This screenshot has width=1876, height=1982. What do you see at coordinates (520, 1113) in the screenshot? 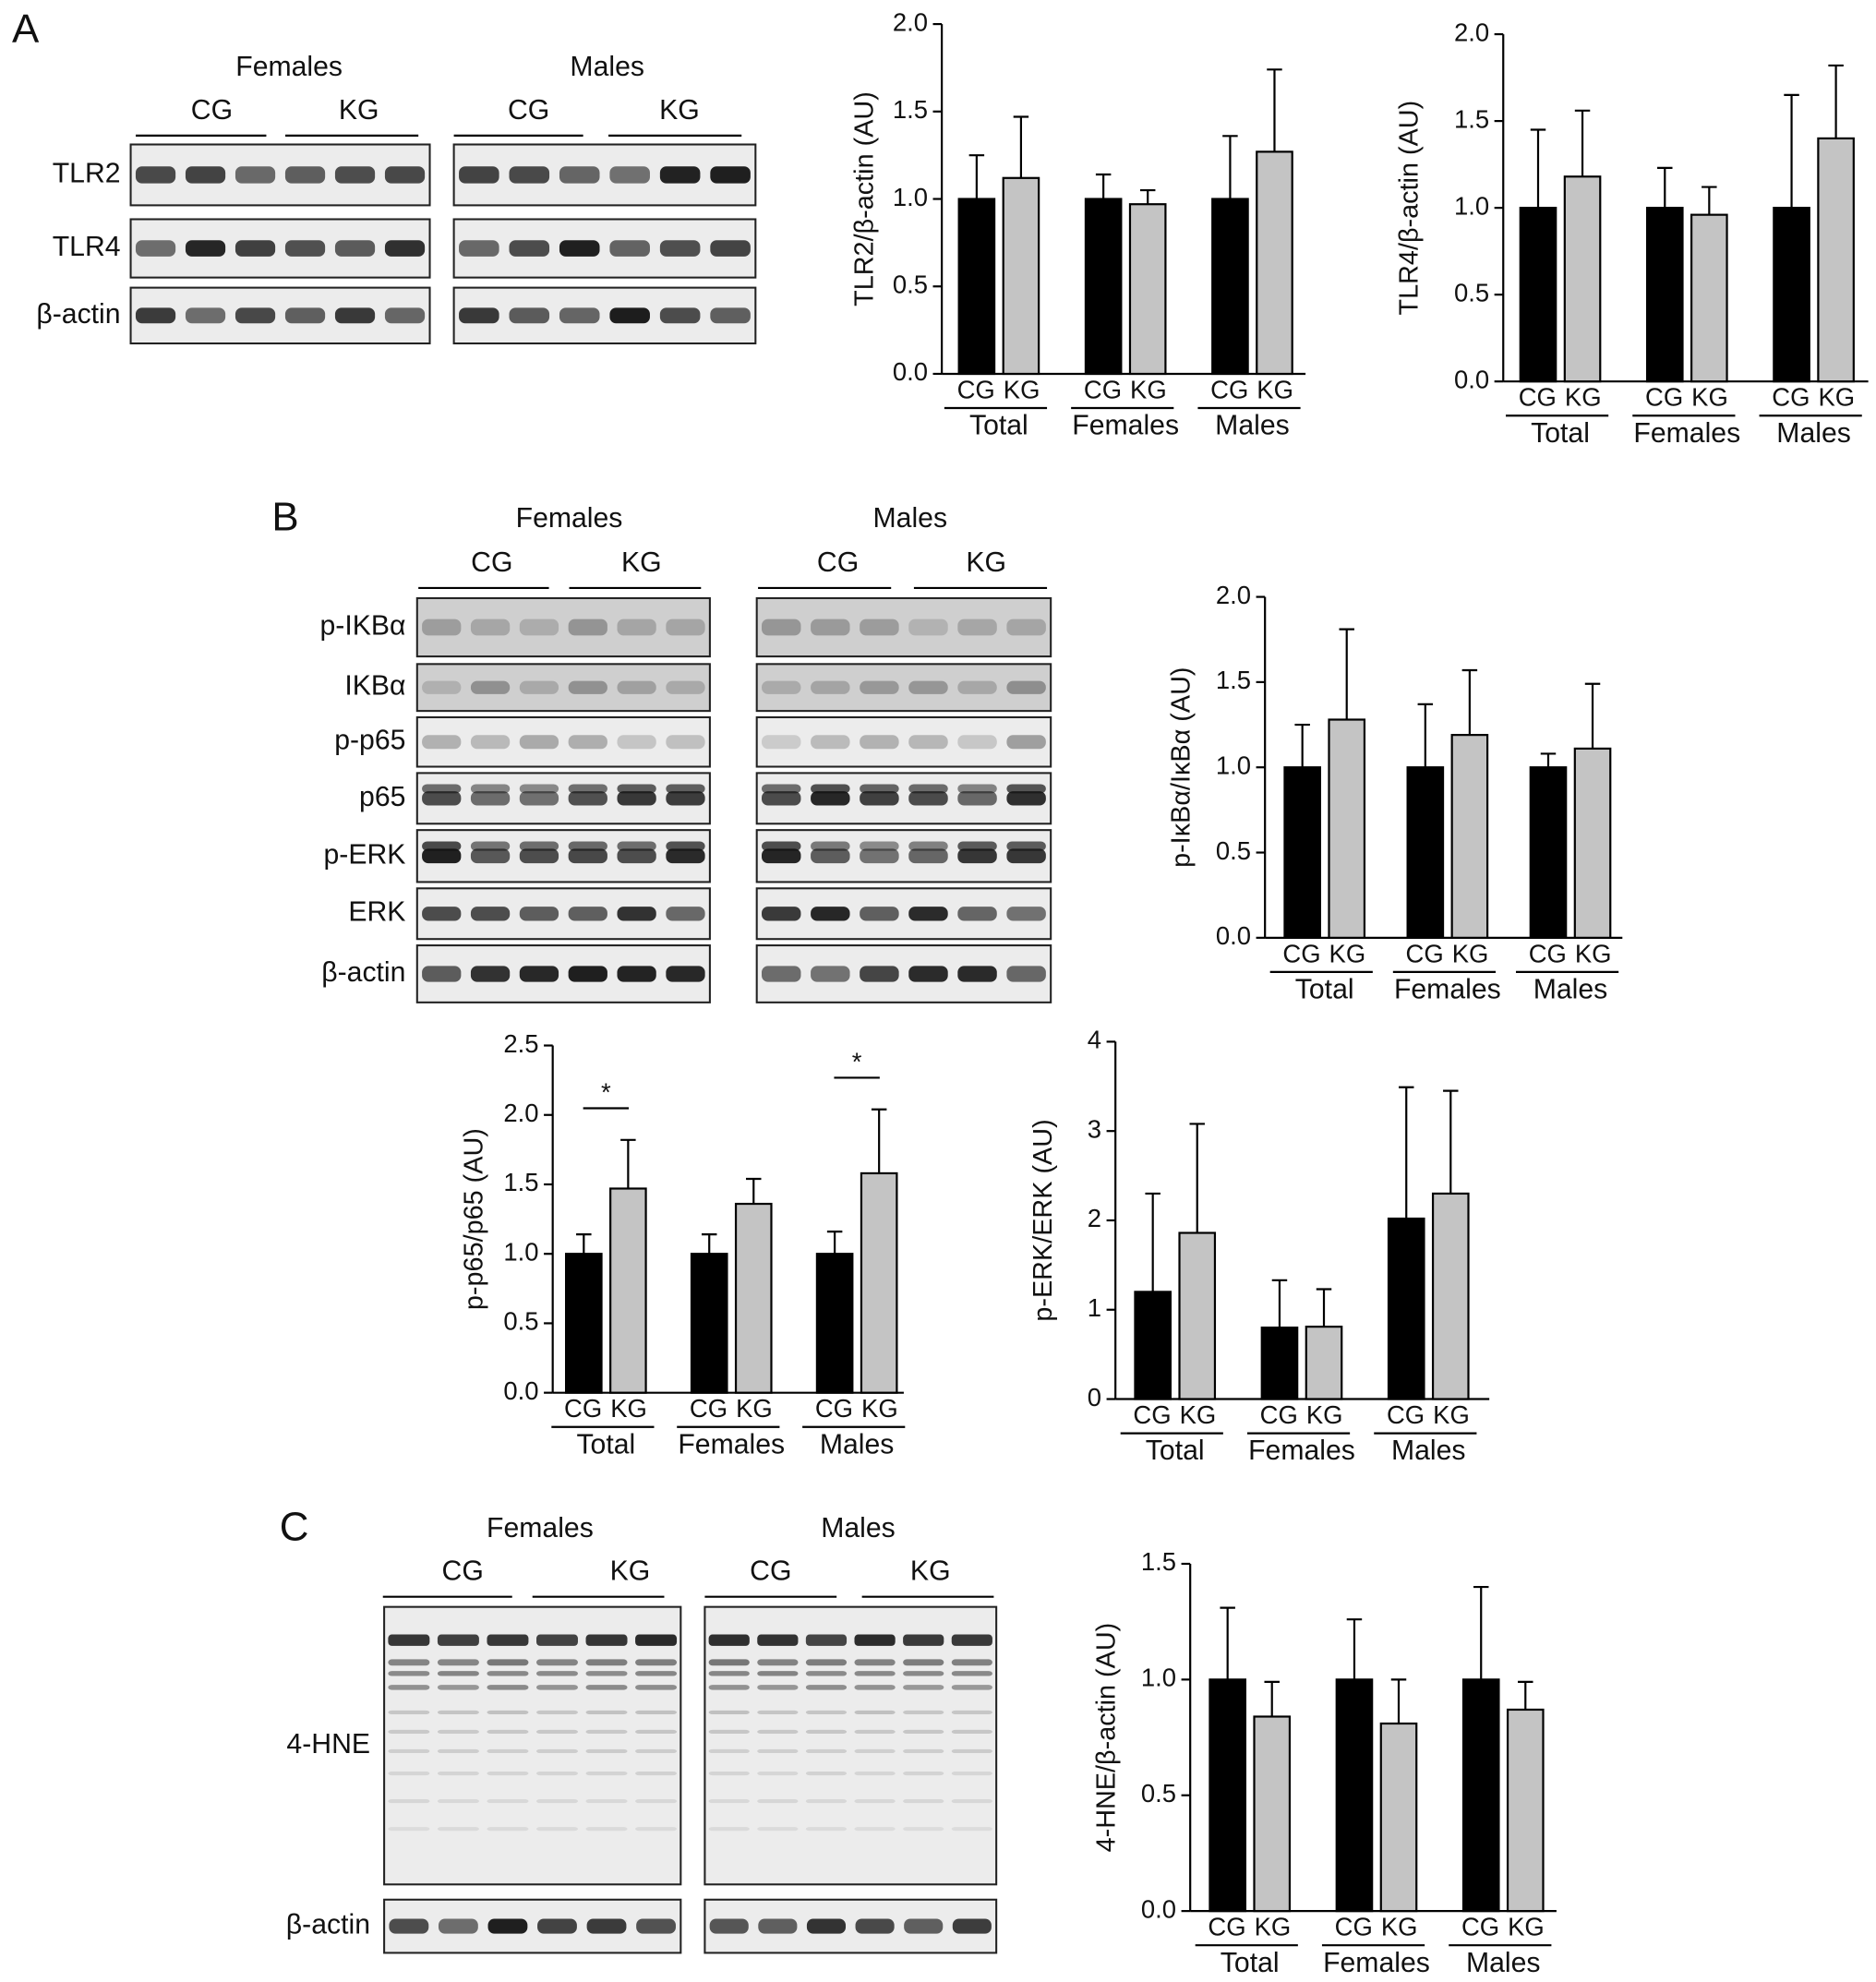
I see `y-tick-label: 2.0` at bounding box center [520, 1113].